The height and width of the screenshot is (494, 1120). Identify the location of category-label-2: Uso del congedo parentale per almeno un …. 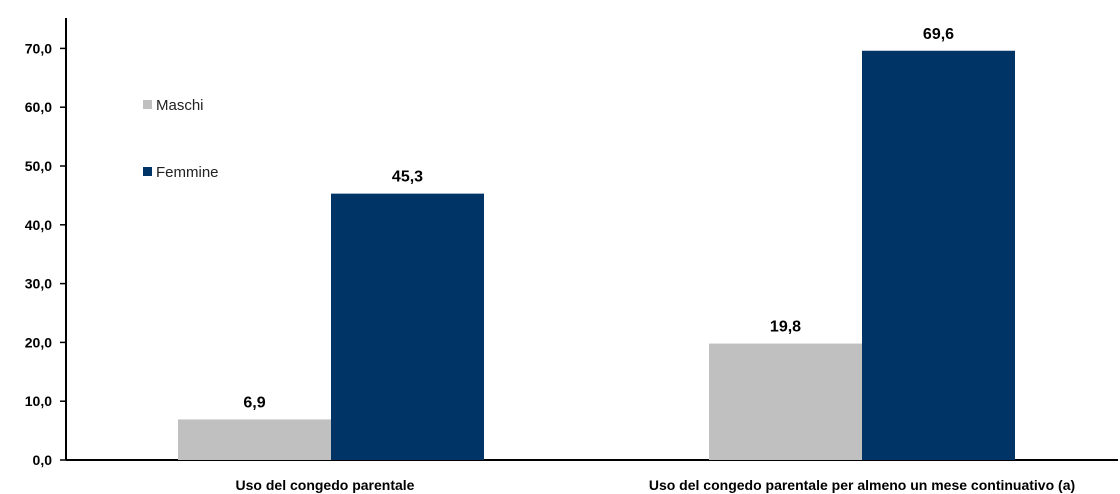
(862, 485).